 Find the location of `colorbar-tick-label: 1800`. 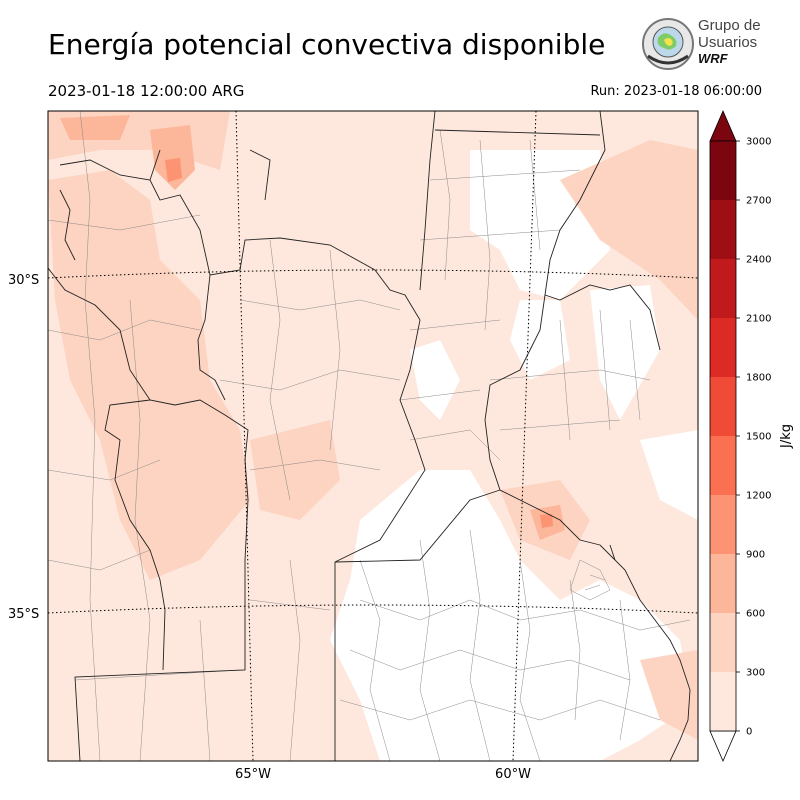

colorbar-tick-label: 1800 is located at coordinates (758, 378).